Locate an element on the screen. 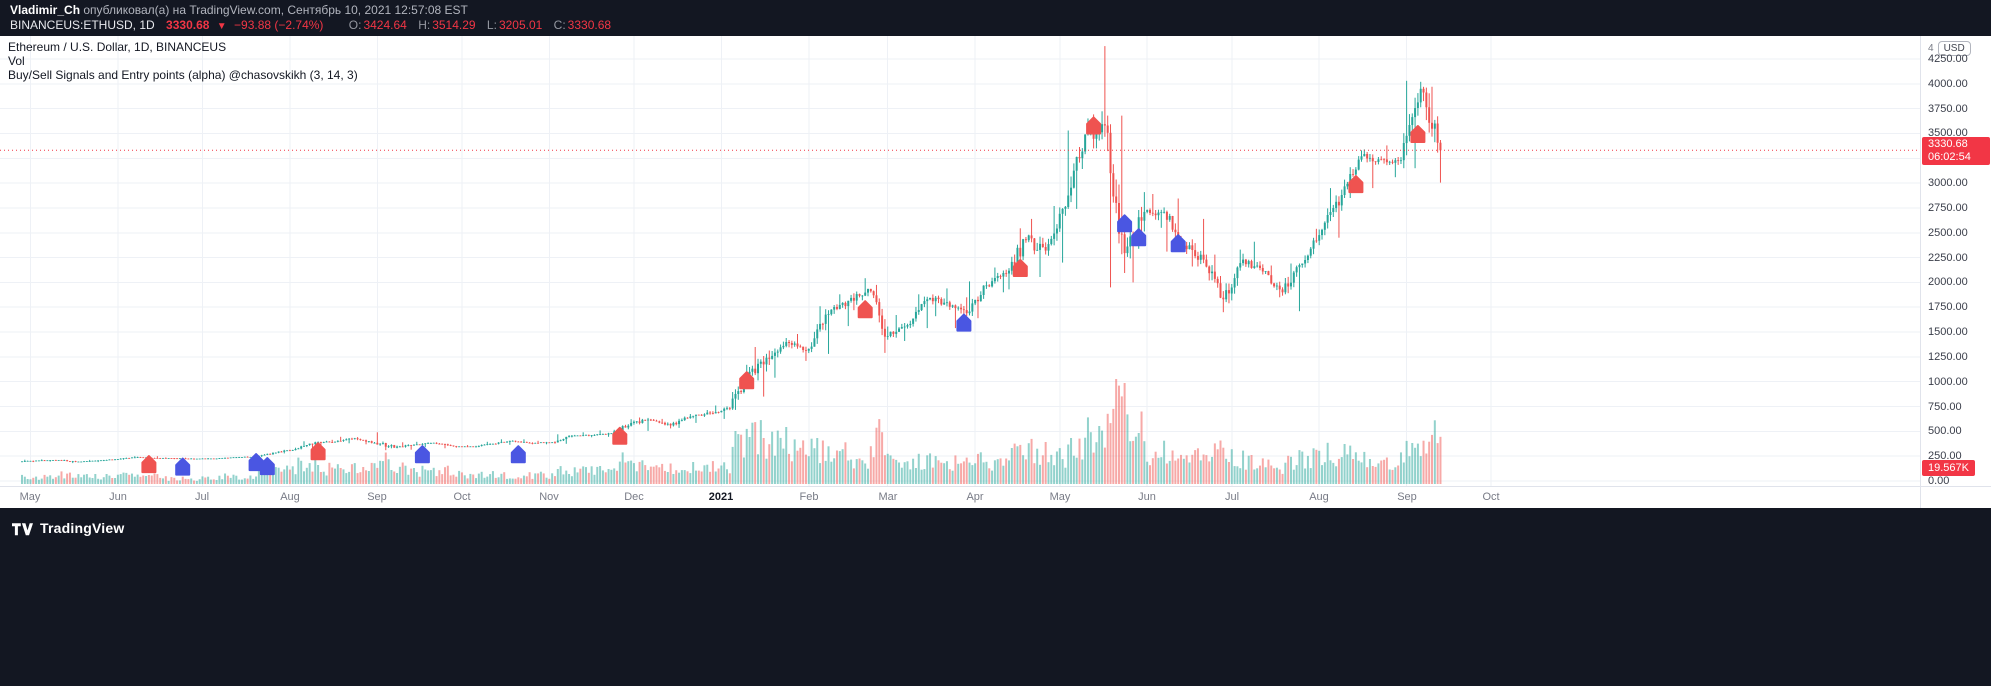 This screenshot has height=686, width=1991. low-value: 3205.01 is located at coordinates (520, 25).